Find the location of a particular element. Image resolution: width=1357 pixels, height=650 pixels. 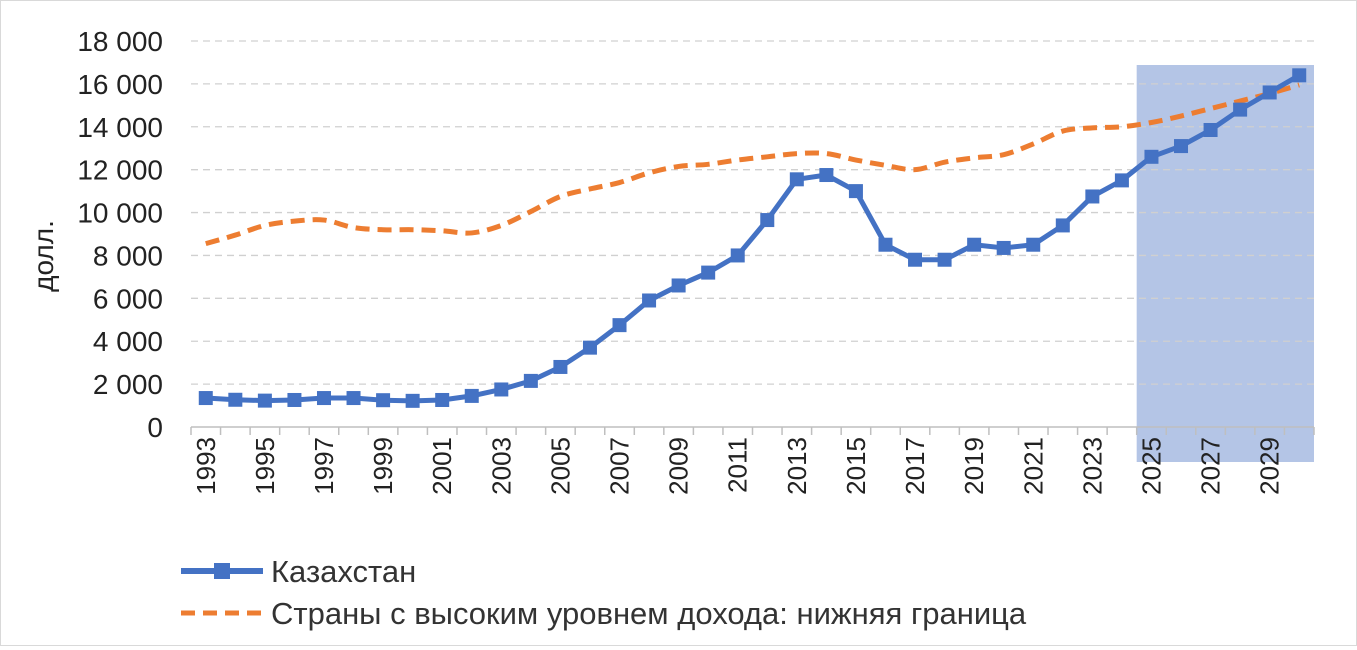

y-tick-label: 4 000 is located at coordinates (128, 341).